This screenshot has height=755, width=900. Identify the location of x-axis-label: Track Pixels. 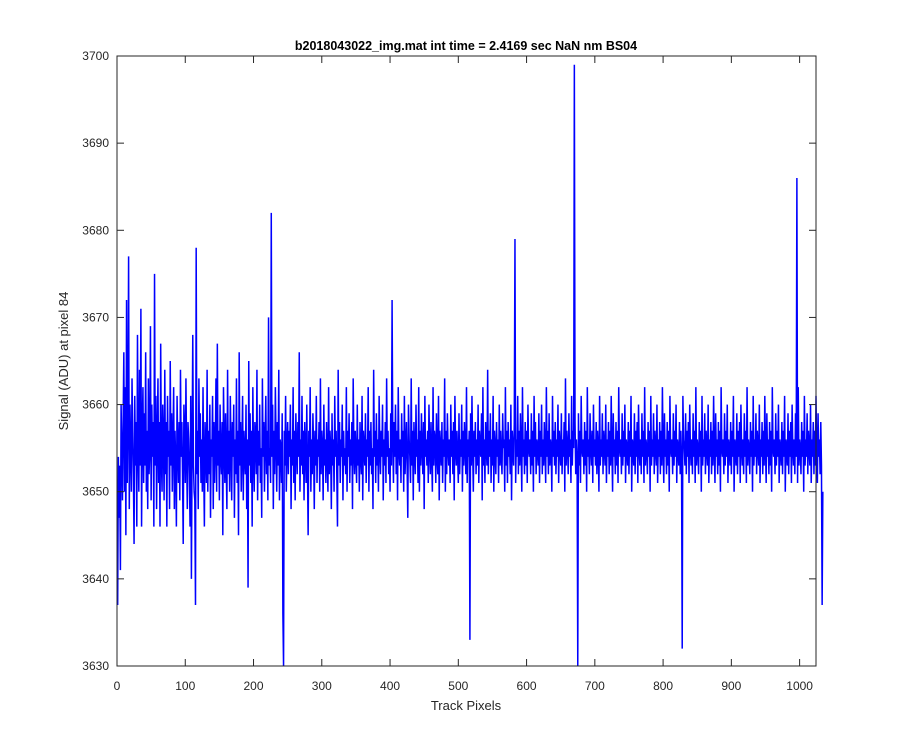
(466, 705).